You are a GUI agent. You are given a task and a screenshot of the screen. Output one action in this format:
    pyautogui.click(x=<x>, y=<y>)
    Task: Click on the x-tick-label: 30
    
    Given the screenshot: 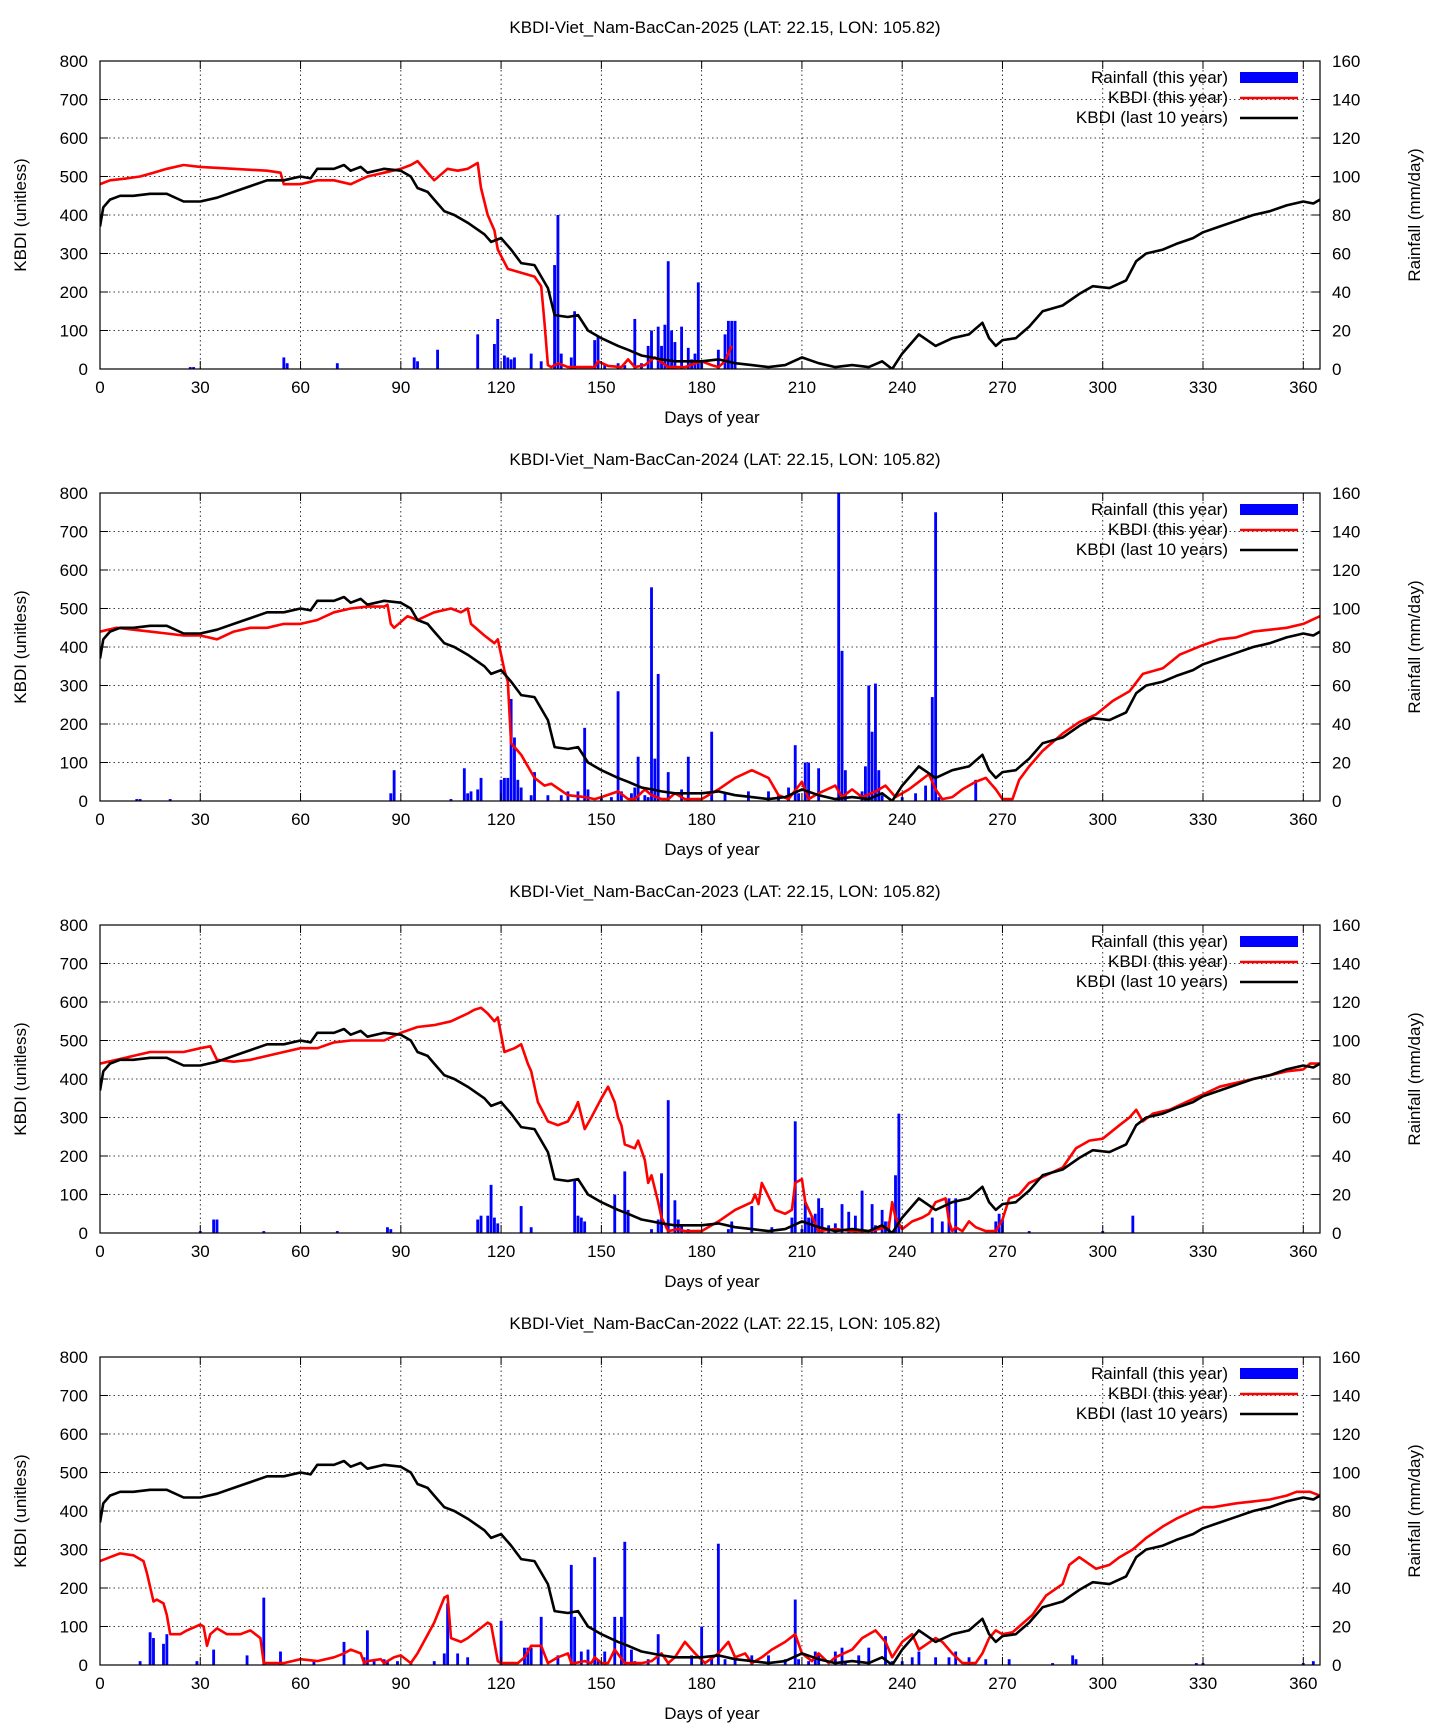 What is the action you would take?
    pyautogui.click(x=200, y=1251)
    